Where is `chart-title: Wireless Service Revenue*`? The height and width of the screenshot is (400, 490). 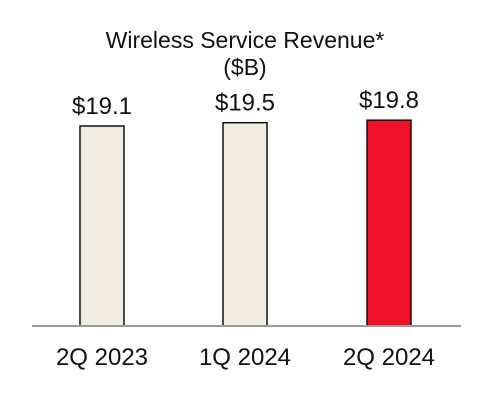 chart-title: Wireless Service Revenue* is located at coordinates (245, 40).